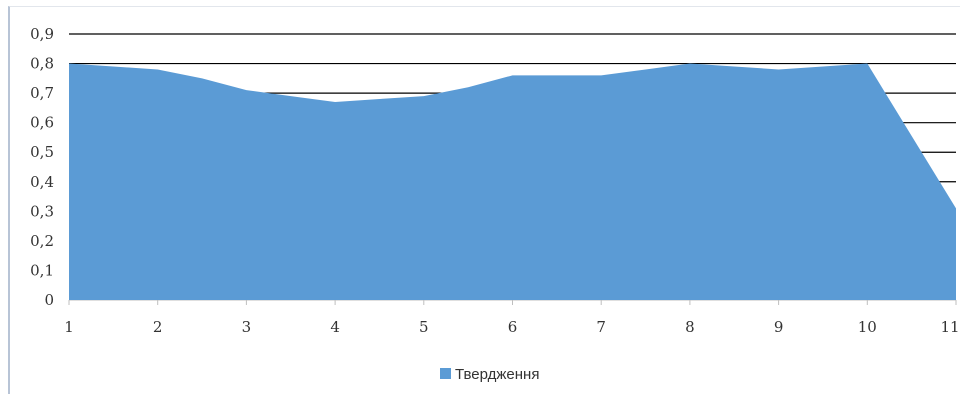 This screenshot has width=960, height=396. I want to click on y-tick-label: 0,4, so click(42, 182).